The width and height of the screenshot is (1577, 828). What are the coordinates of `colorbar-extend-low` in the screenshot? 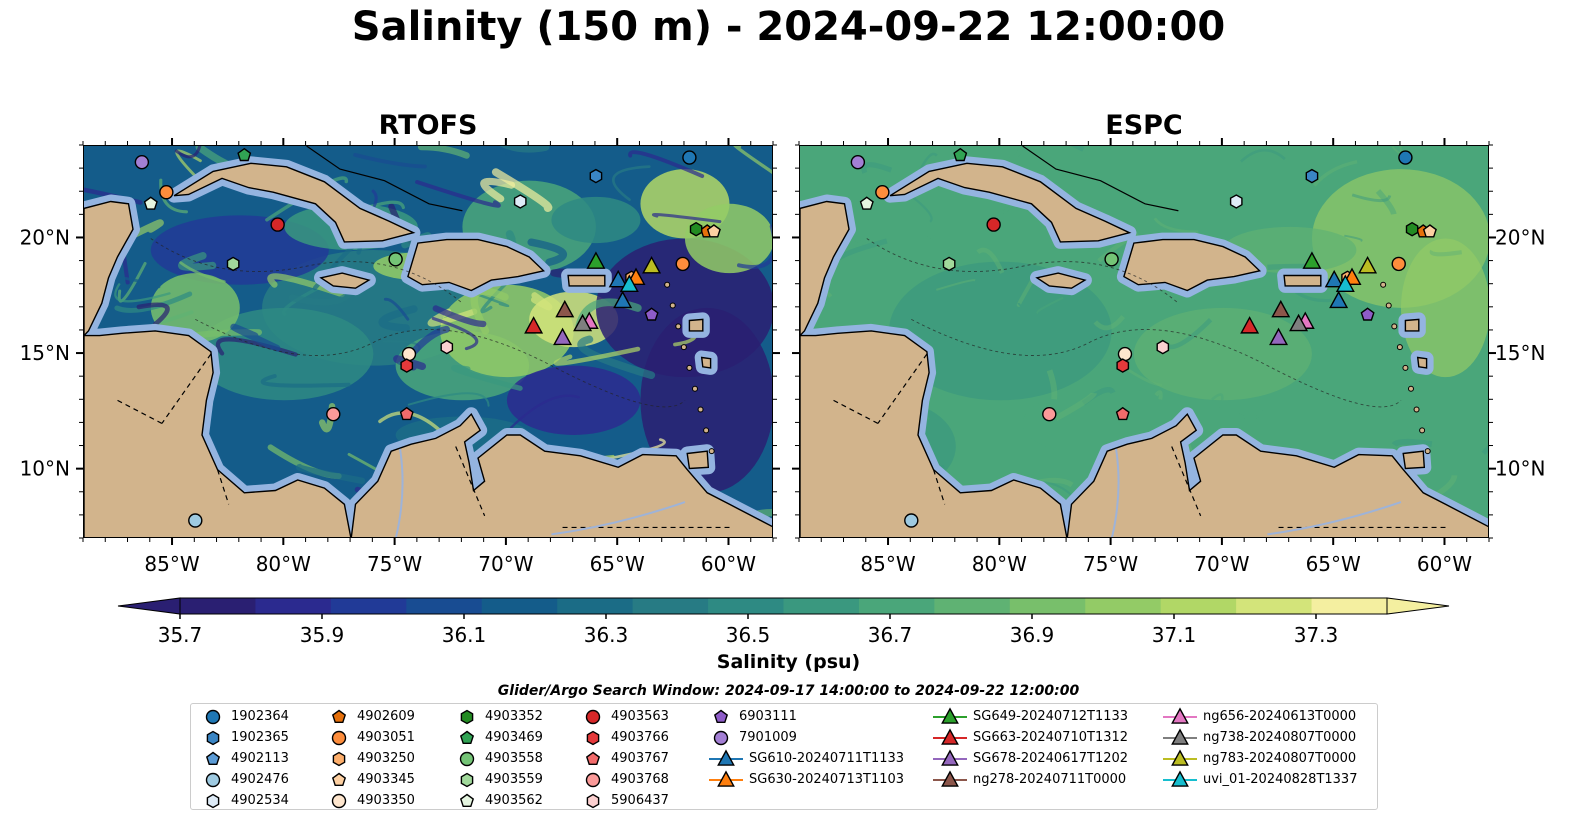 It's located at (149, 606).